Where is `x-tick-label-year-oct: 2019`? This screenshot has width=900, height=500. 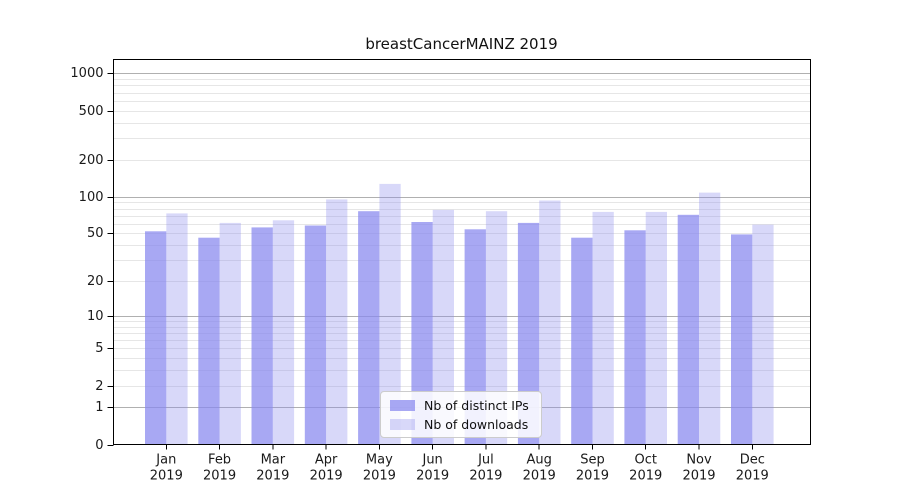 x-tick-label-year-oct: 2019 is located at coordinates (645, 475).